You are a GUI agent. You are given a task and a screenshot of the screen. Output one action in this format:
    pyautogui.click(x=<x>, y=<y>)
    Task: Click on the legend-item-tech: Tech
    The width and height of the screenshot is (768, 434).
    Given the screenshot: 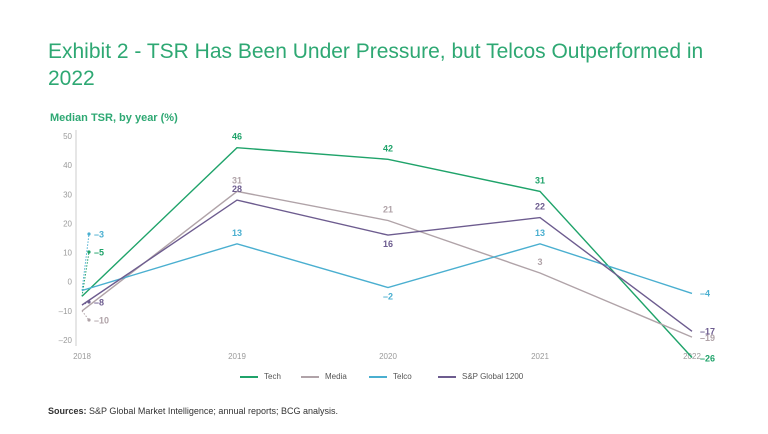 What is the action you would take?
    pyautogui.click(x=260, y=376)
    